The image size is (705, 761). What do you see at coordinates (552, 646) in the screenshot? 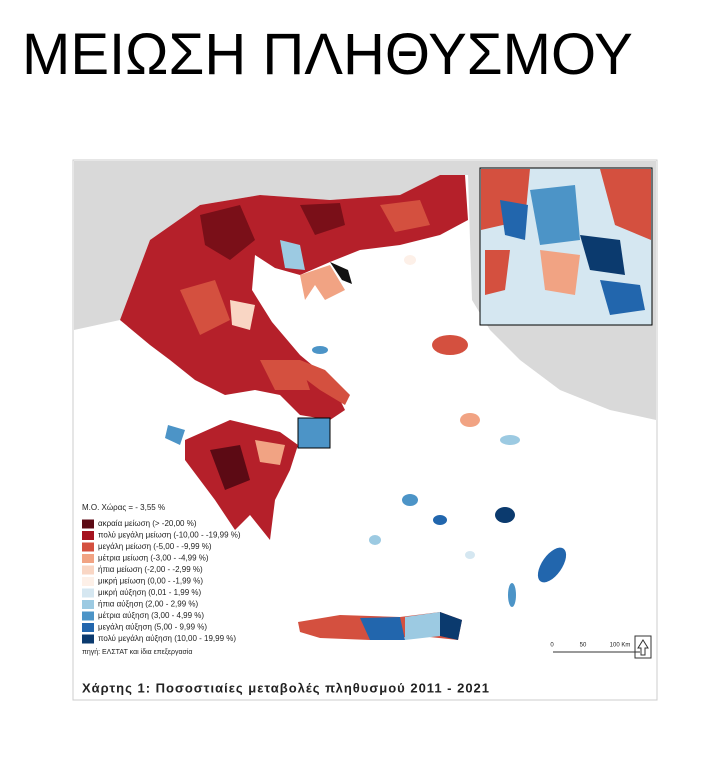
I see `scale-label: 0` at bounding box center [552, 646].